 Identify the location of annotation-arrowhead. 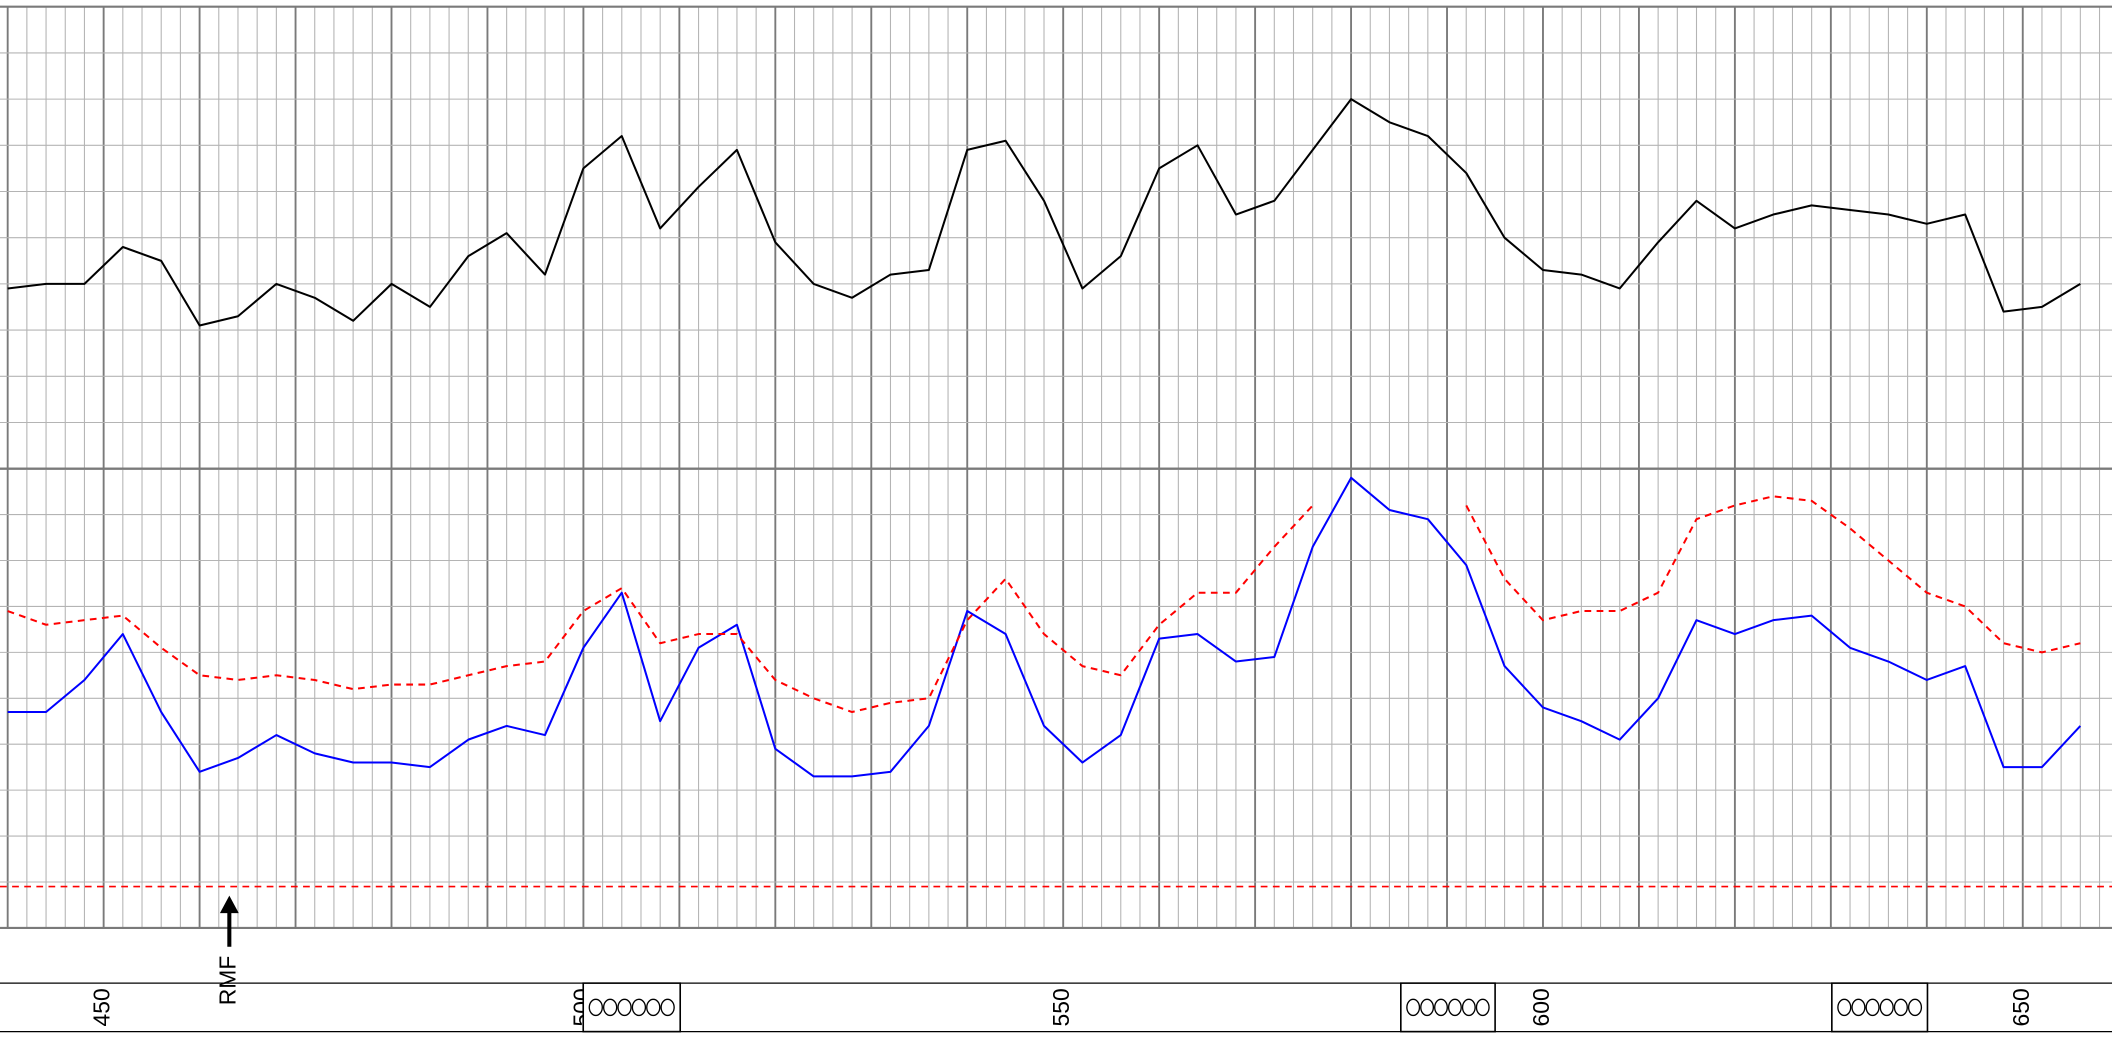
(229, 904).